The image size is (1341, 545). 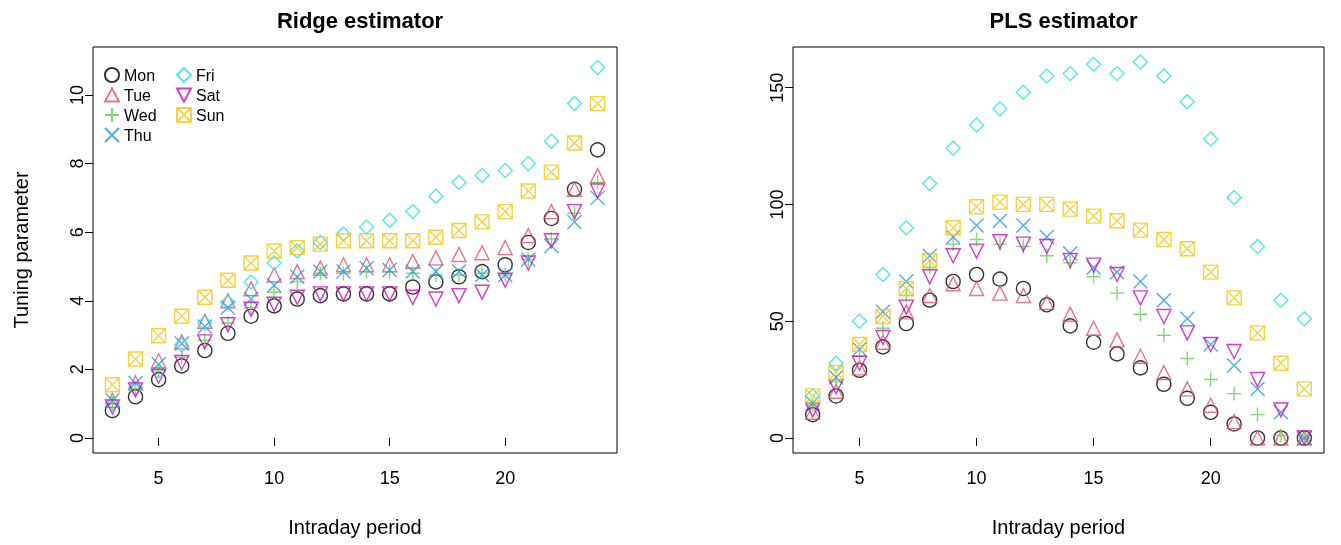 What do you see at coordinates (777, 87) in the screenshot?
I see `y-tick-label: 150` at bounding box center [777, 87].